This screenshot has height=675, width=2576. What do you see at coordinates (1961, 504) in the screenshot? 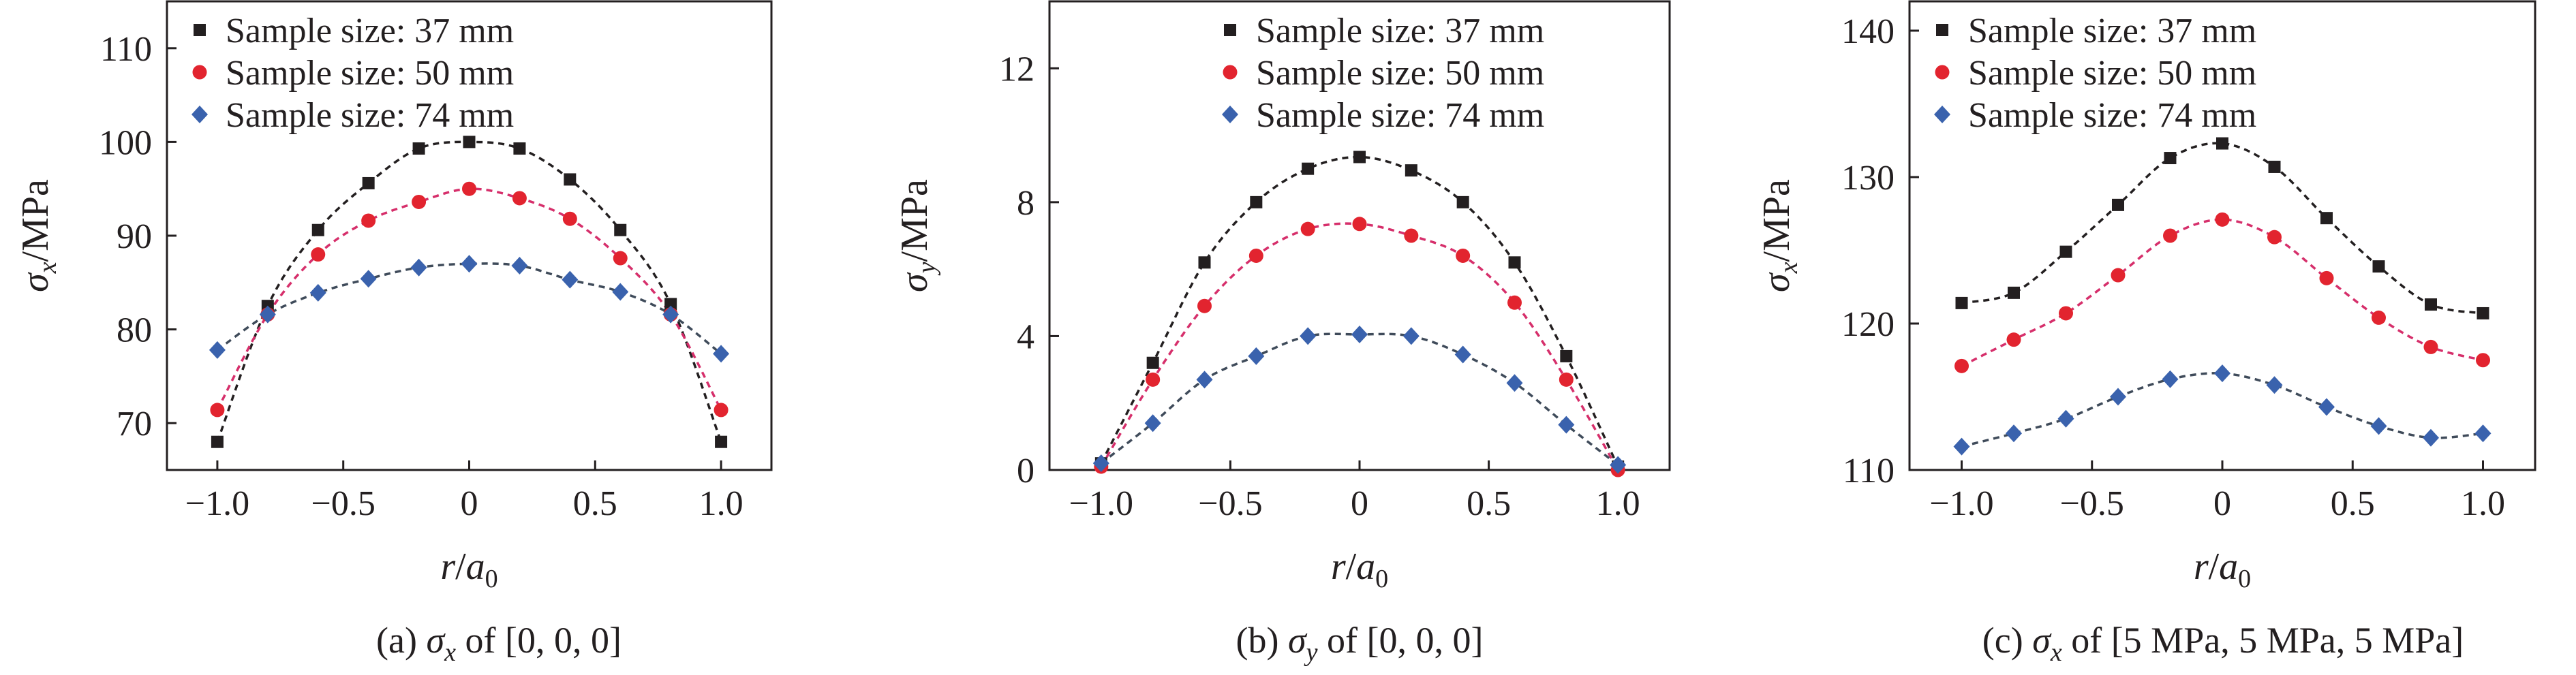
I see `x-tick-label: −1.0` at bounding box center [1961, 504].